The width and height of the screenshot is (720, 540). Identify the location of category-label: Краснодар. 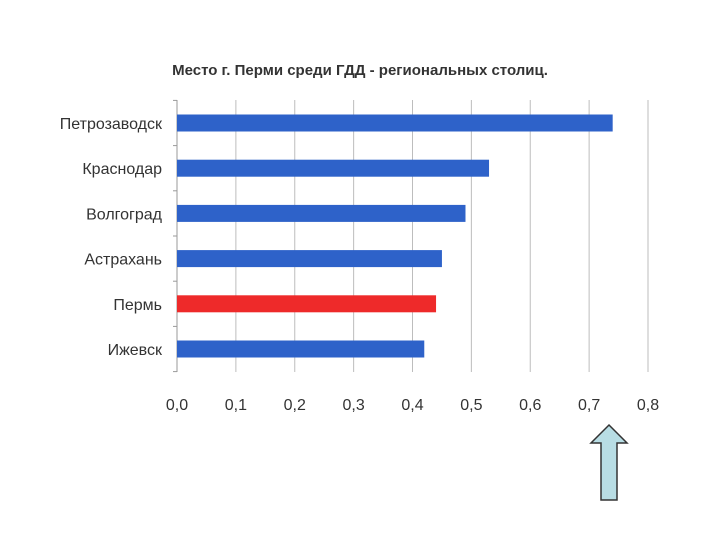
(122, 169).